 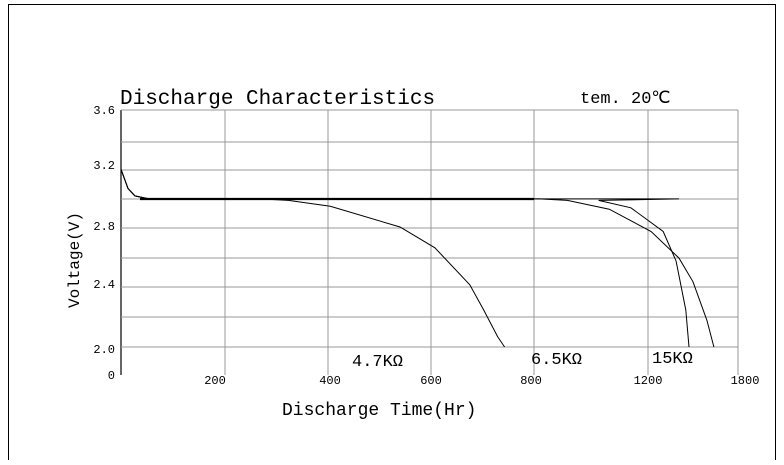 What do you see at coordinates (75, 260) in the screenshot?
I see `y-axis-label: Voltage(V)` at bounding box center [75, 260].